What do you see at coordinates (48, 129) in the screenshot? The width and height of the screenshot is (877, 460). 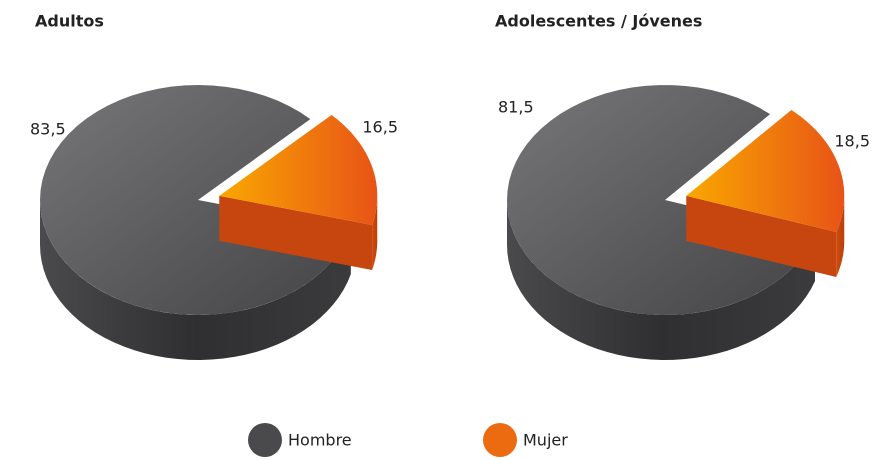 I see `value-label: 83,5` at bounding box center [48, 129].